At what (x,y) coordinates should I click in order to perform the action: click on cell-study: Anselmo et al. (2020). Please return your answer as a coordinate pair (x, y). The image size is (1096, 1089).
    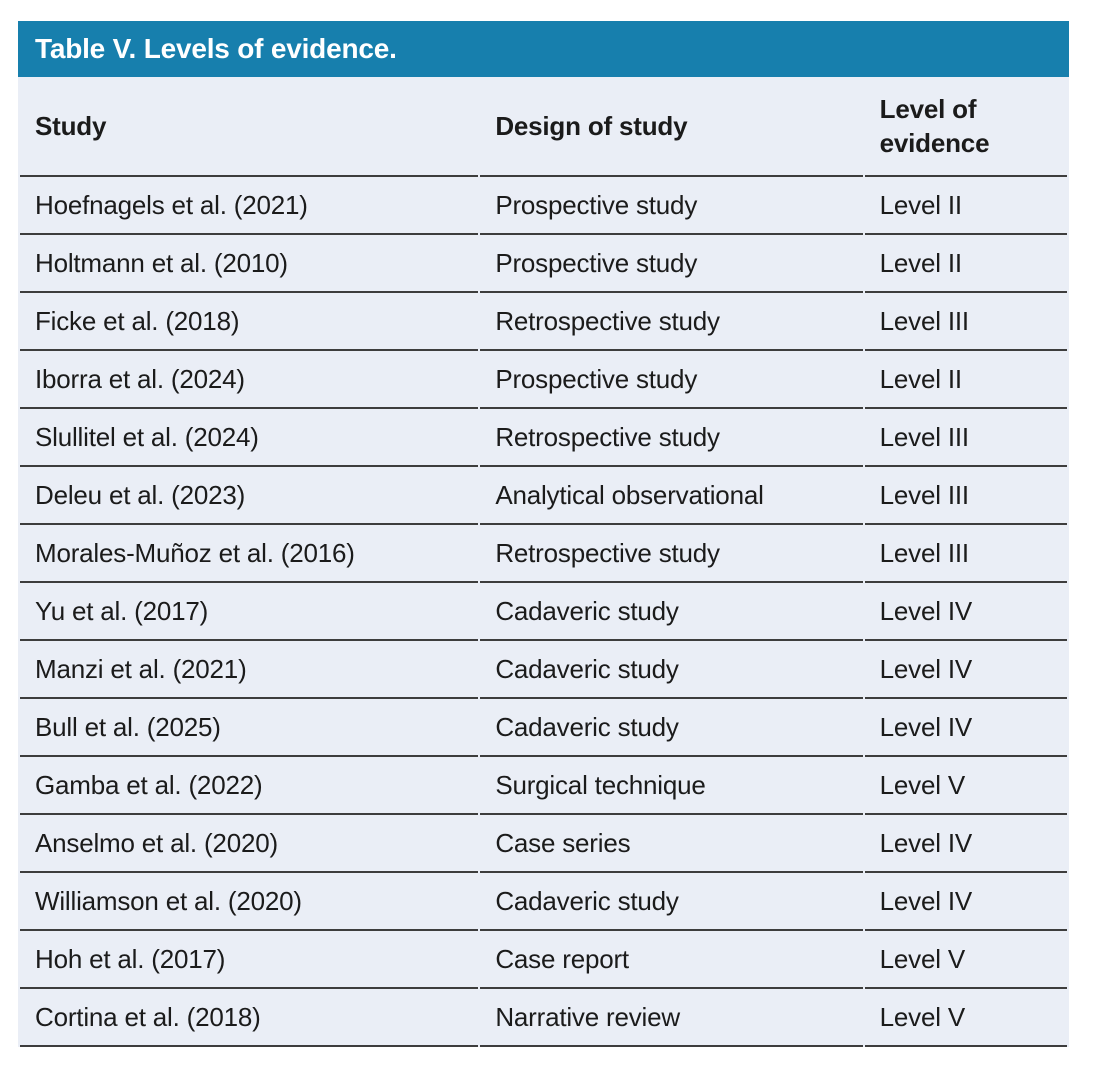
    Looking at the image, I should click on (249, 844).